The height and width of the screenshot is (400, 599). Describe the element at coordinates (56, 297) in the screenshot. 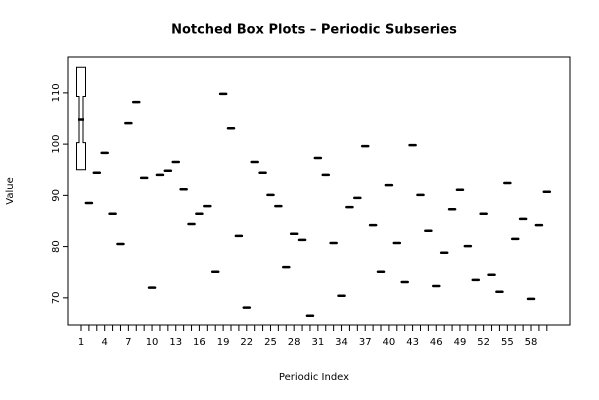

I see `y-tick-label: 70` at that location.